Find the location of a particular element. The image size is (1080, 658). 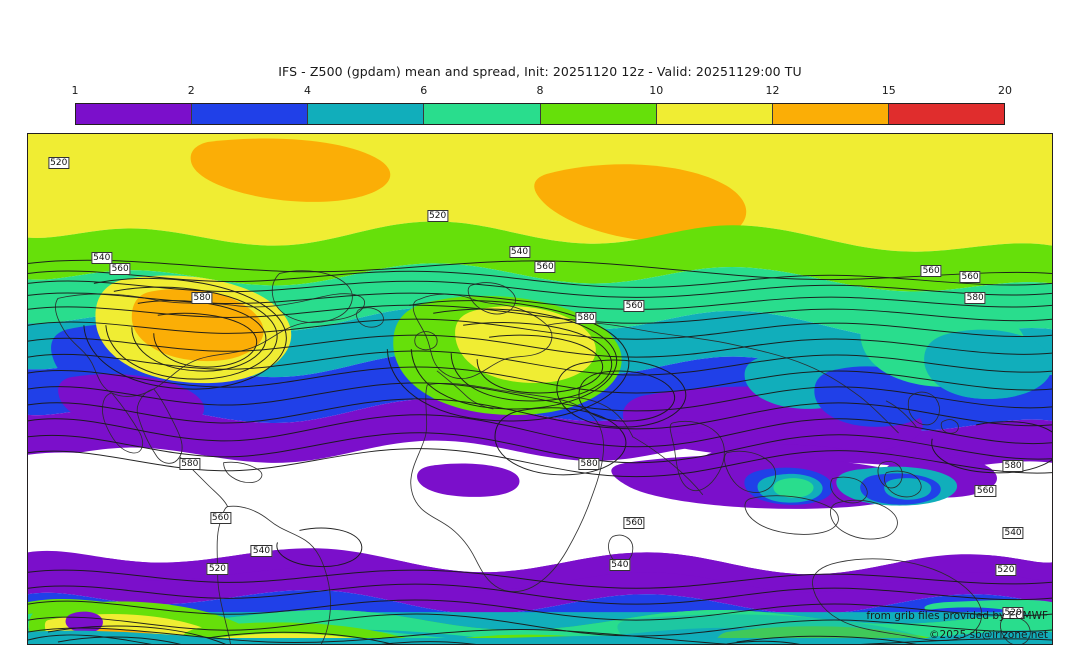

colorbar-tick-2: 2 is located at coordinates (191, 90).